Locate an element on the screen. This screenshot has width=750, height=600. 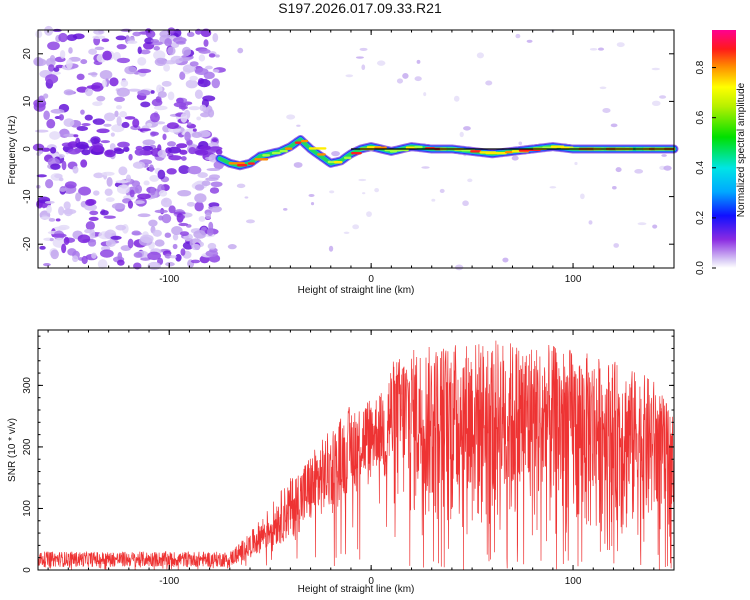
spectrogram-x-label: Height of straight line (km) is located at coordinates (356, 290).